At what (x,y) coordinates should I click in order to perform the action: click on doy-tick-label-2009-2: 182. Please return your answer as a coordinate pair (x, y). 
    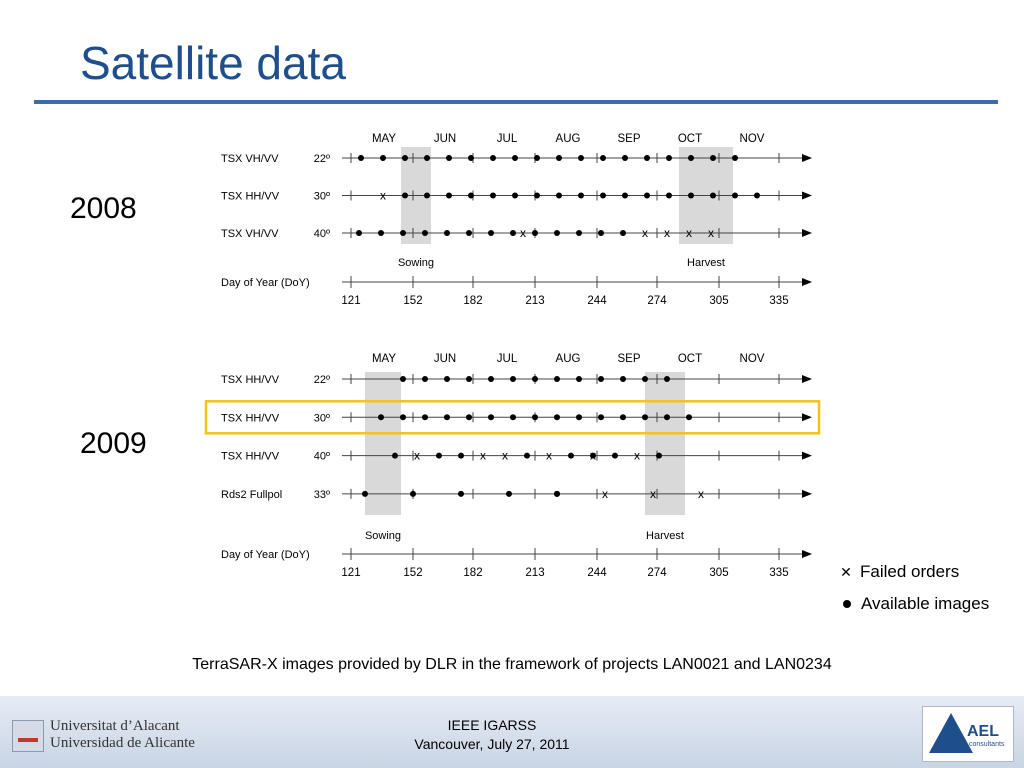
    Looking at the image, I should click on (472, 573).